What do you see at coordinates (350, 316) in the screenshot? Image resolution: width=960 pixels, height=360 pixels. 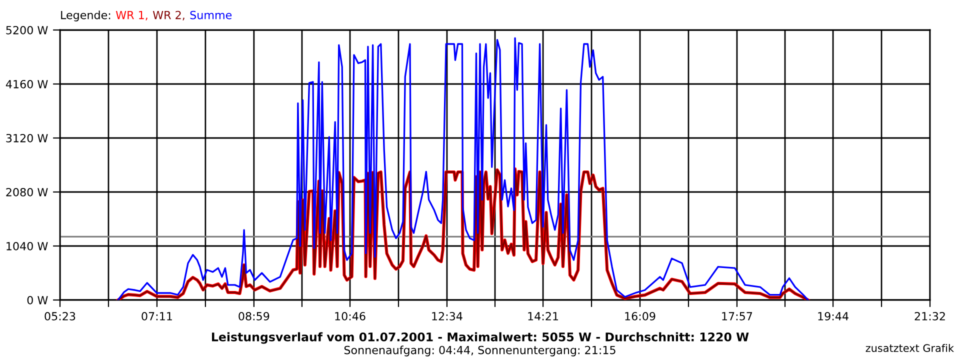 I see `x-tick-label: 10:46` at bounding box center [350, 316].